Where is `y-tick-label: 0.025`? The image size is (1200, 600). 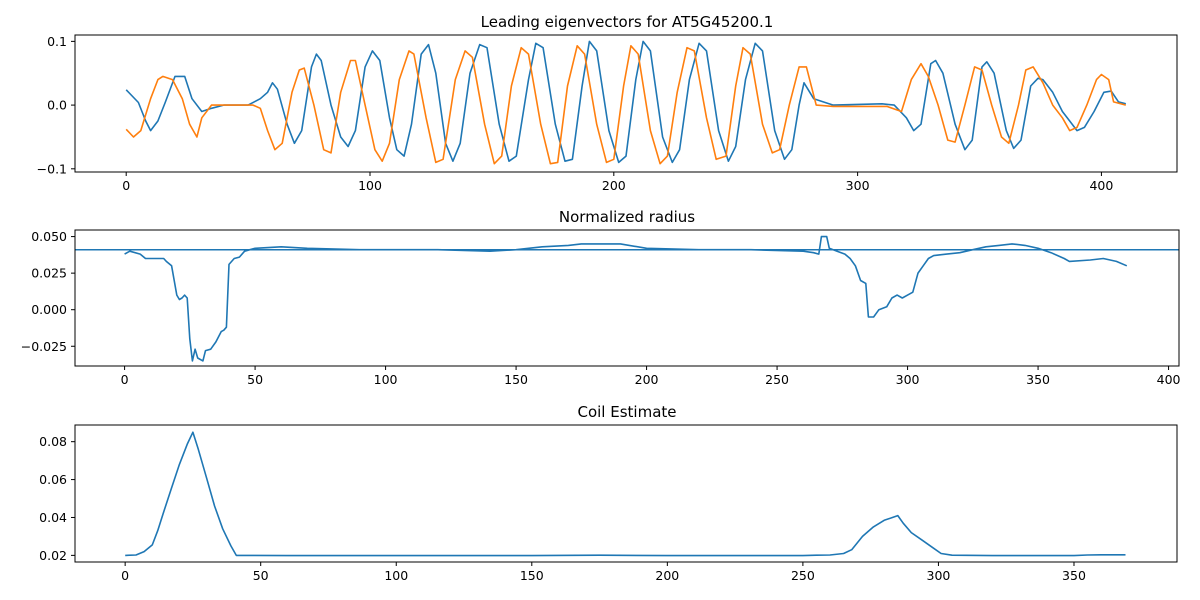 y-tick-label: 0.025 is located at coordinates (49, 273).